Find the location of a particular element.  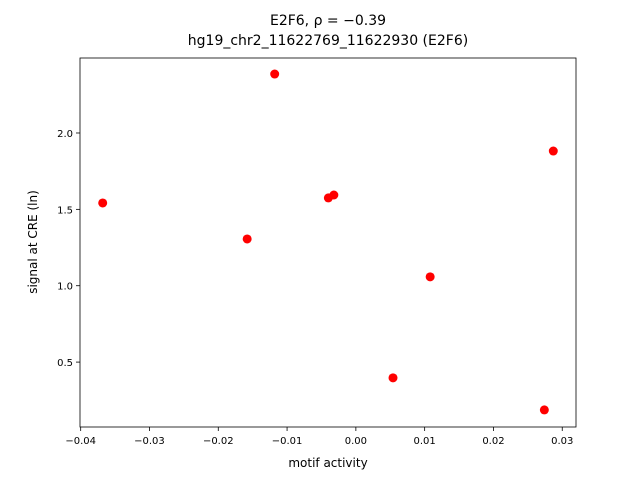

x-tick-label: −0.01 is located at coordinates (287, 441).